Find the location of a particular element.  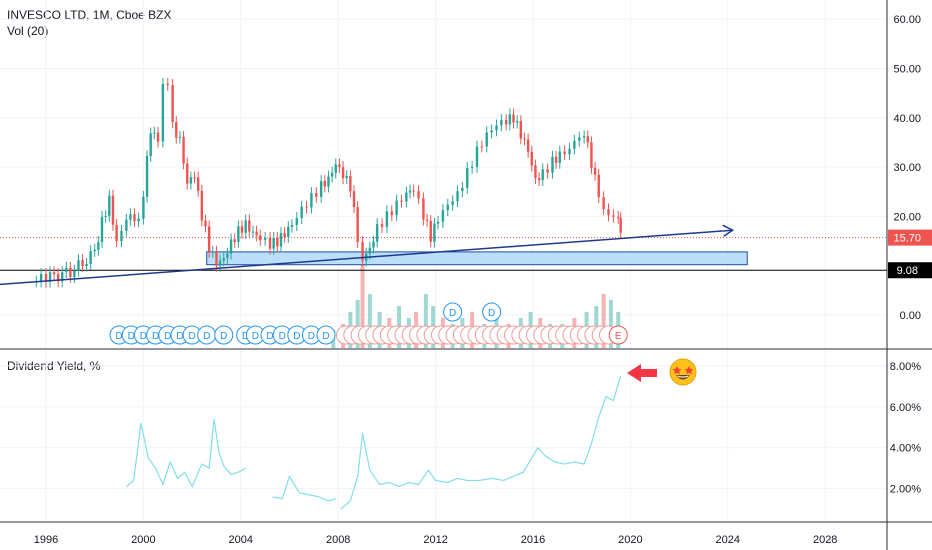

time-axis-label: 2016 is located at coordinates (533, 540).